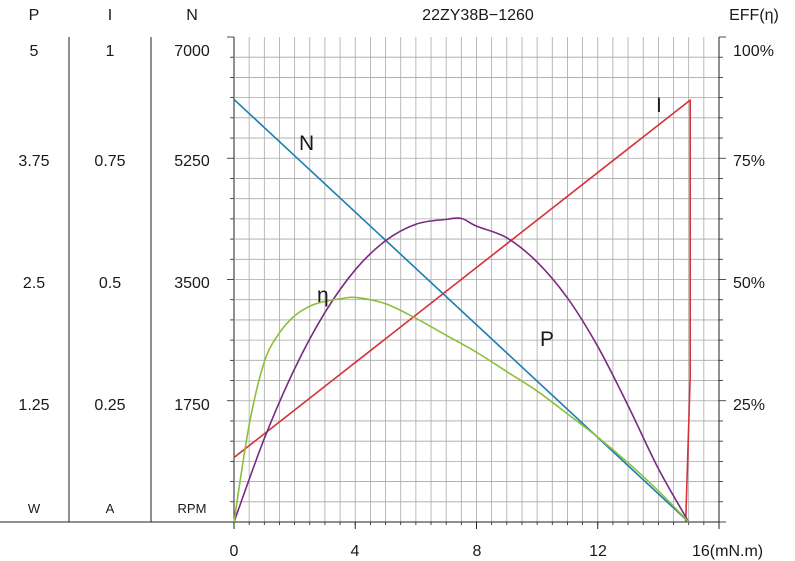 This screenshot has width=795, height=561. I want to click on tick-label-p-4: 1.25, so click(33, 405).